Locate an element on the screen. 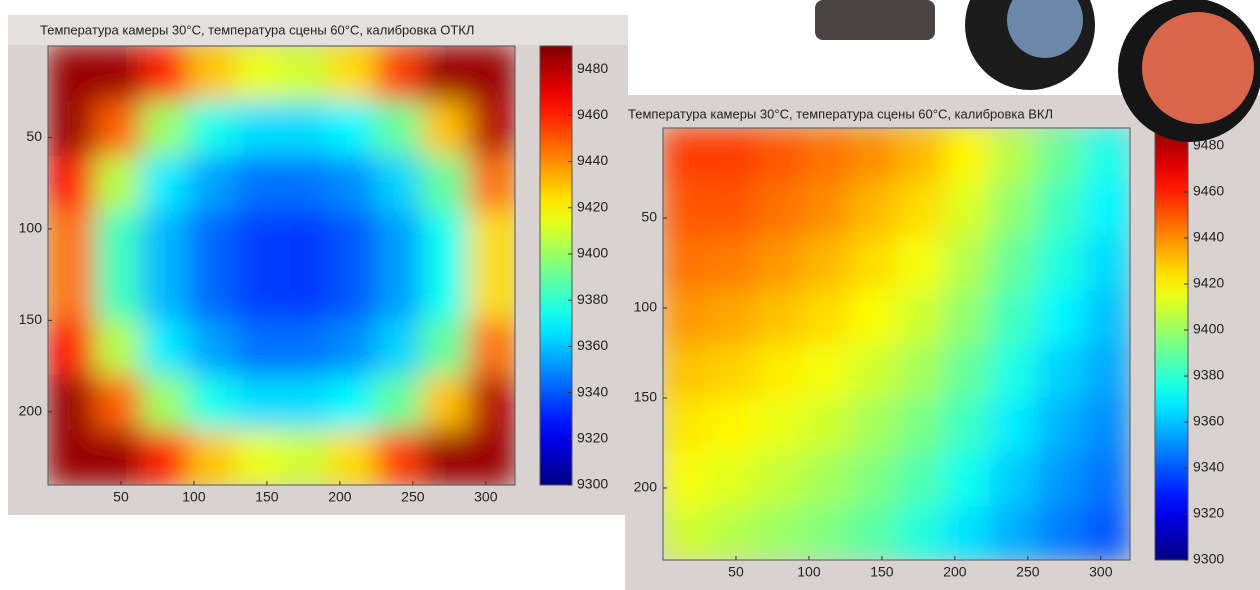 This screenshot has height=590, width=1260. colorbar-tick-label: 9400 is located at coordinates (592, 253).